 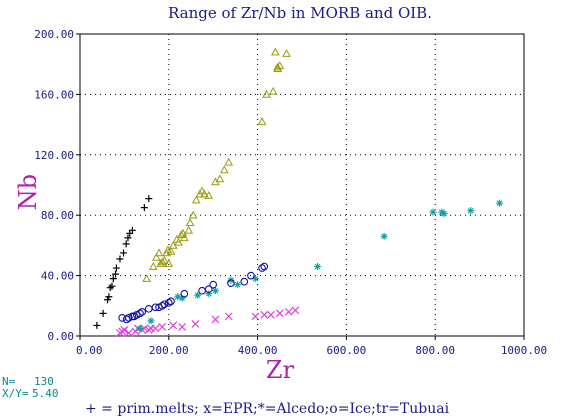 I want to click on x-tick-label: 600.00, so click(x=347, y=350).